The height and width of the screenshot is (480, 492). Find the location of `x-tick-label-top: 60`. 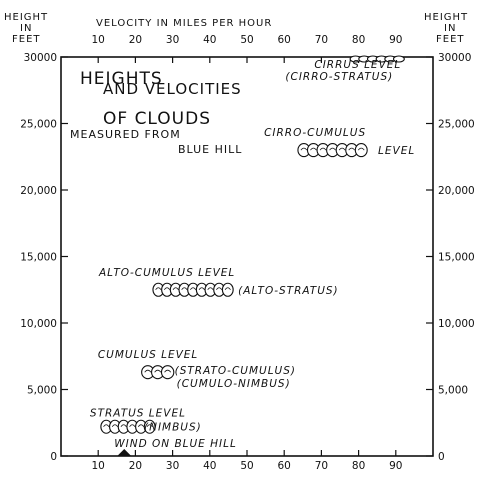

x-tick-label-top: 60 is located at coordinates (284, 40).